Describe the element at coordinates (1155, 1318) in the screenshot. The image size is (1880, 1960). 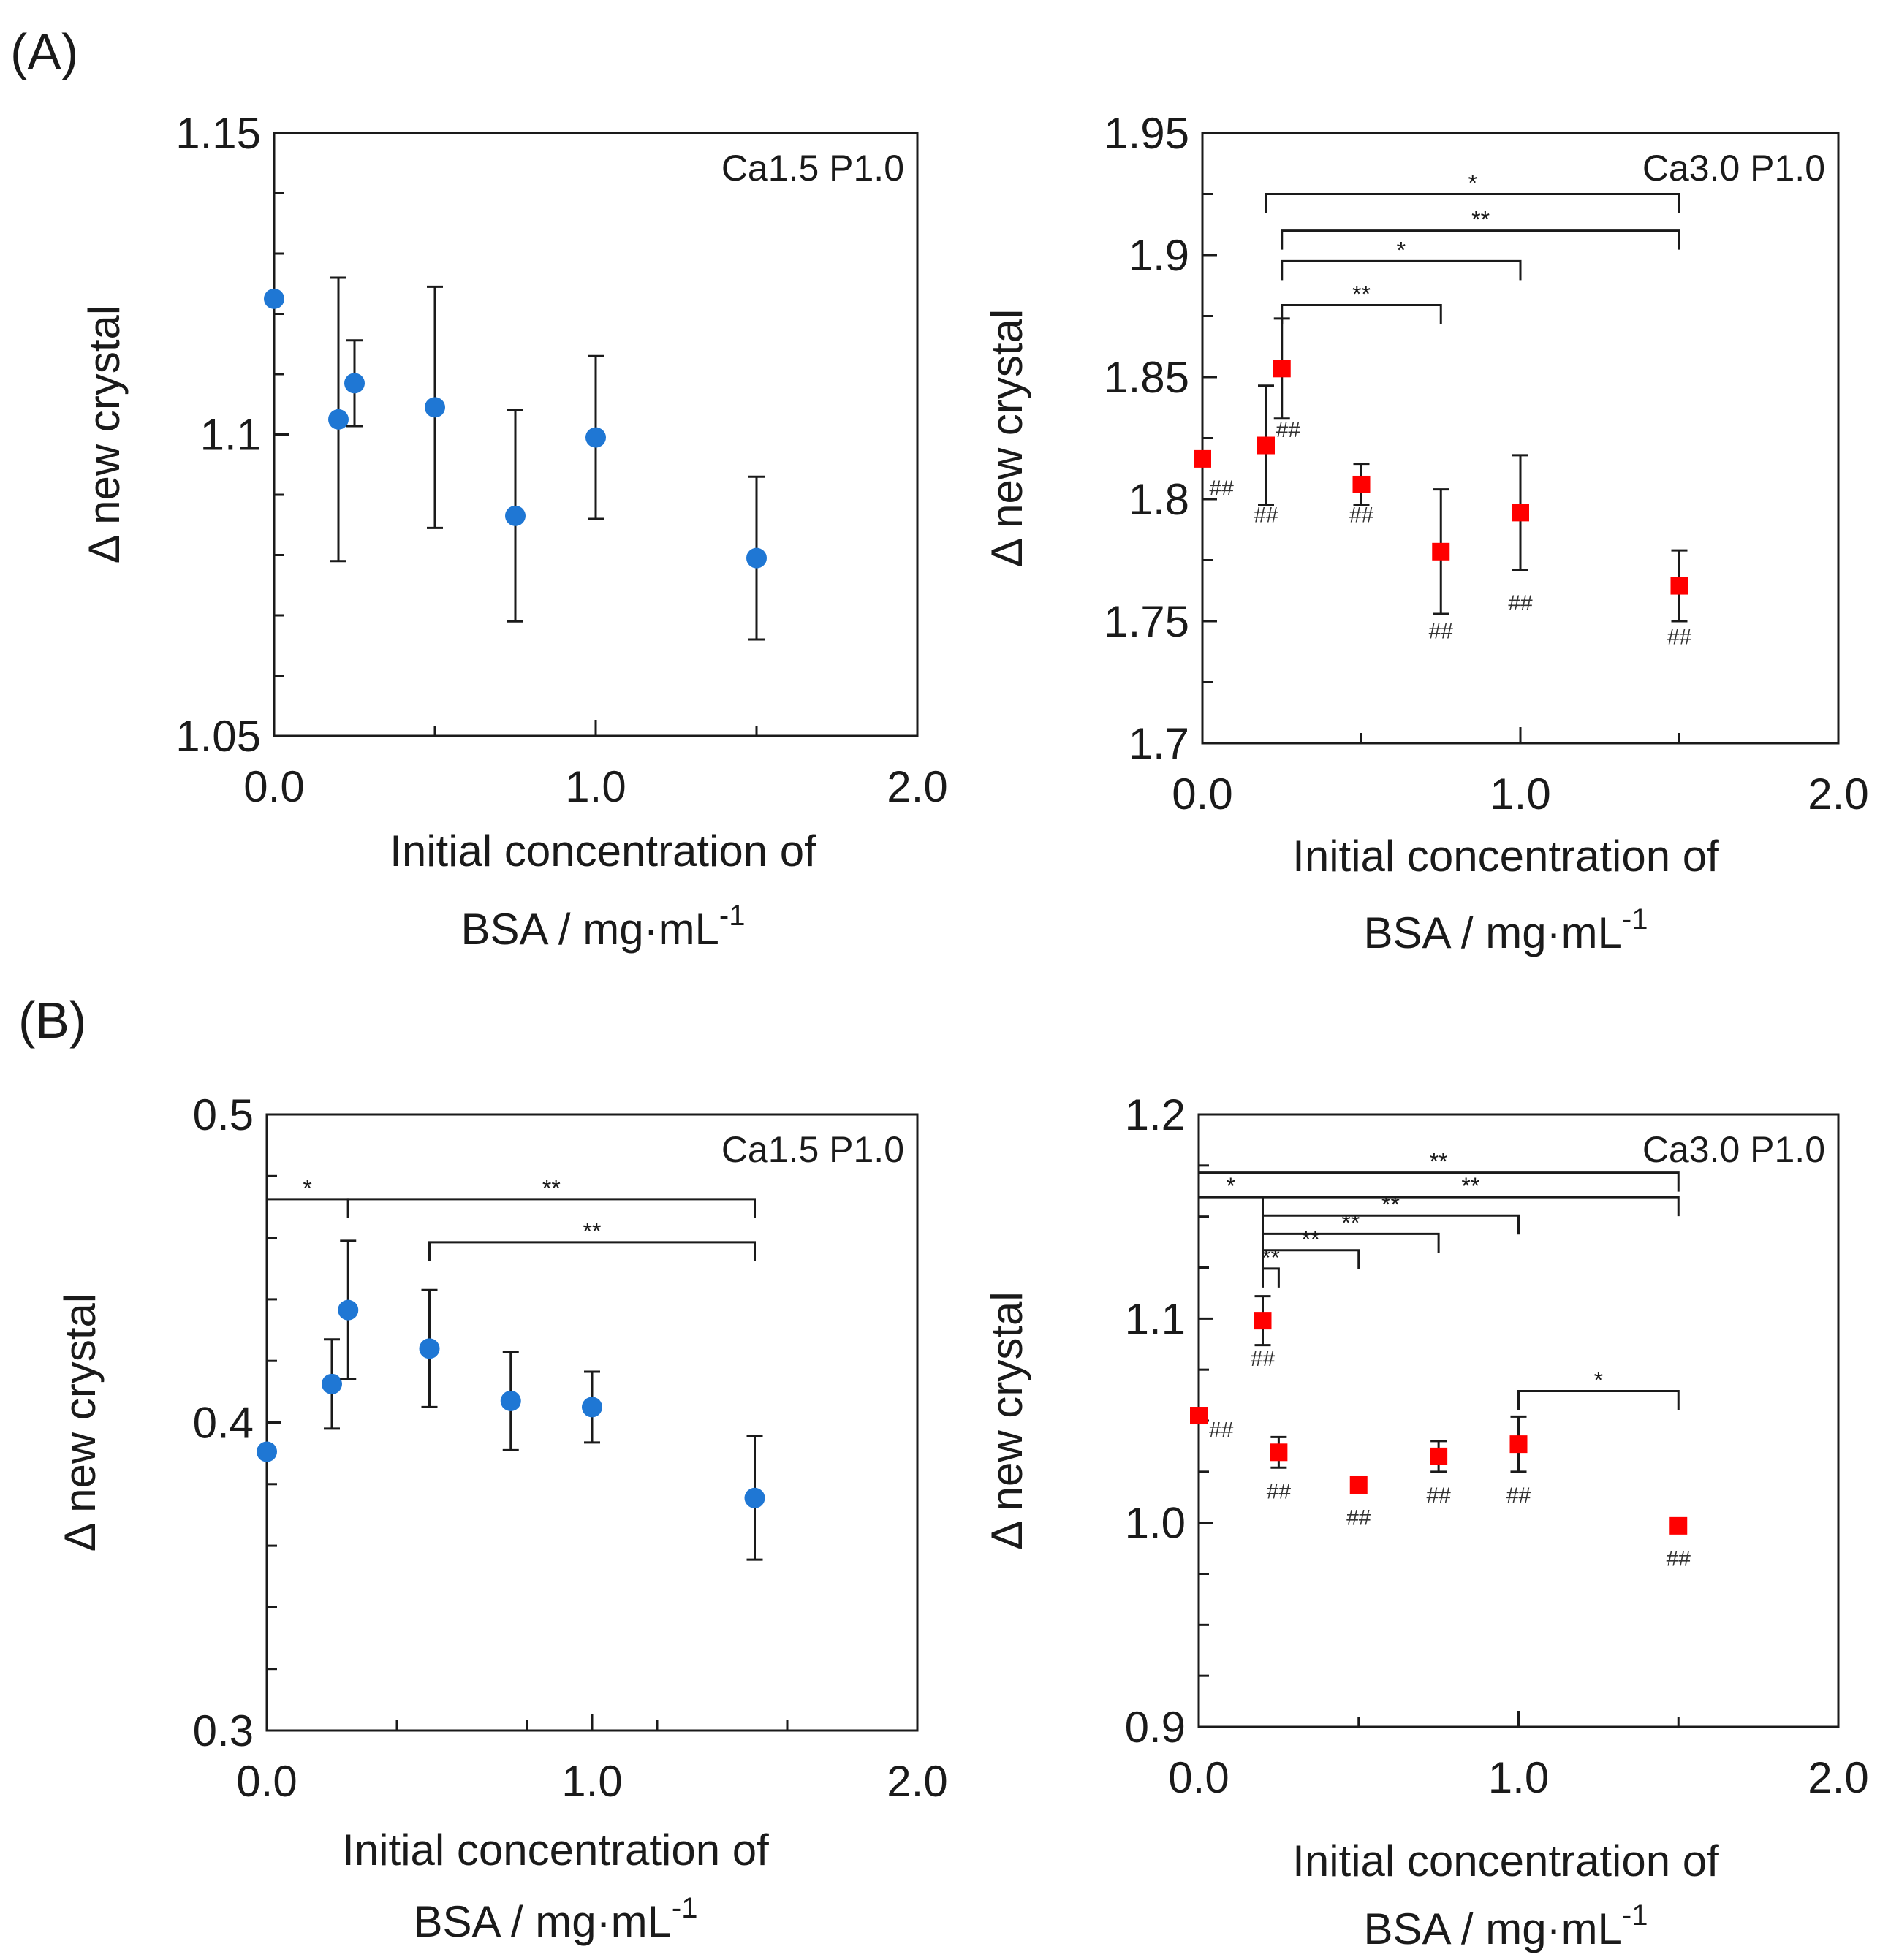
I see `y-tick-label: 1.1` at that location.